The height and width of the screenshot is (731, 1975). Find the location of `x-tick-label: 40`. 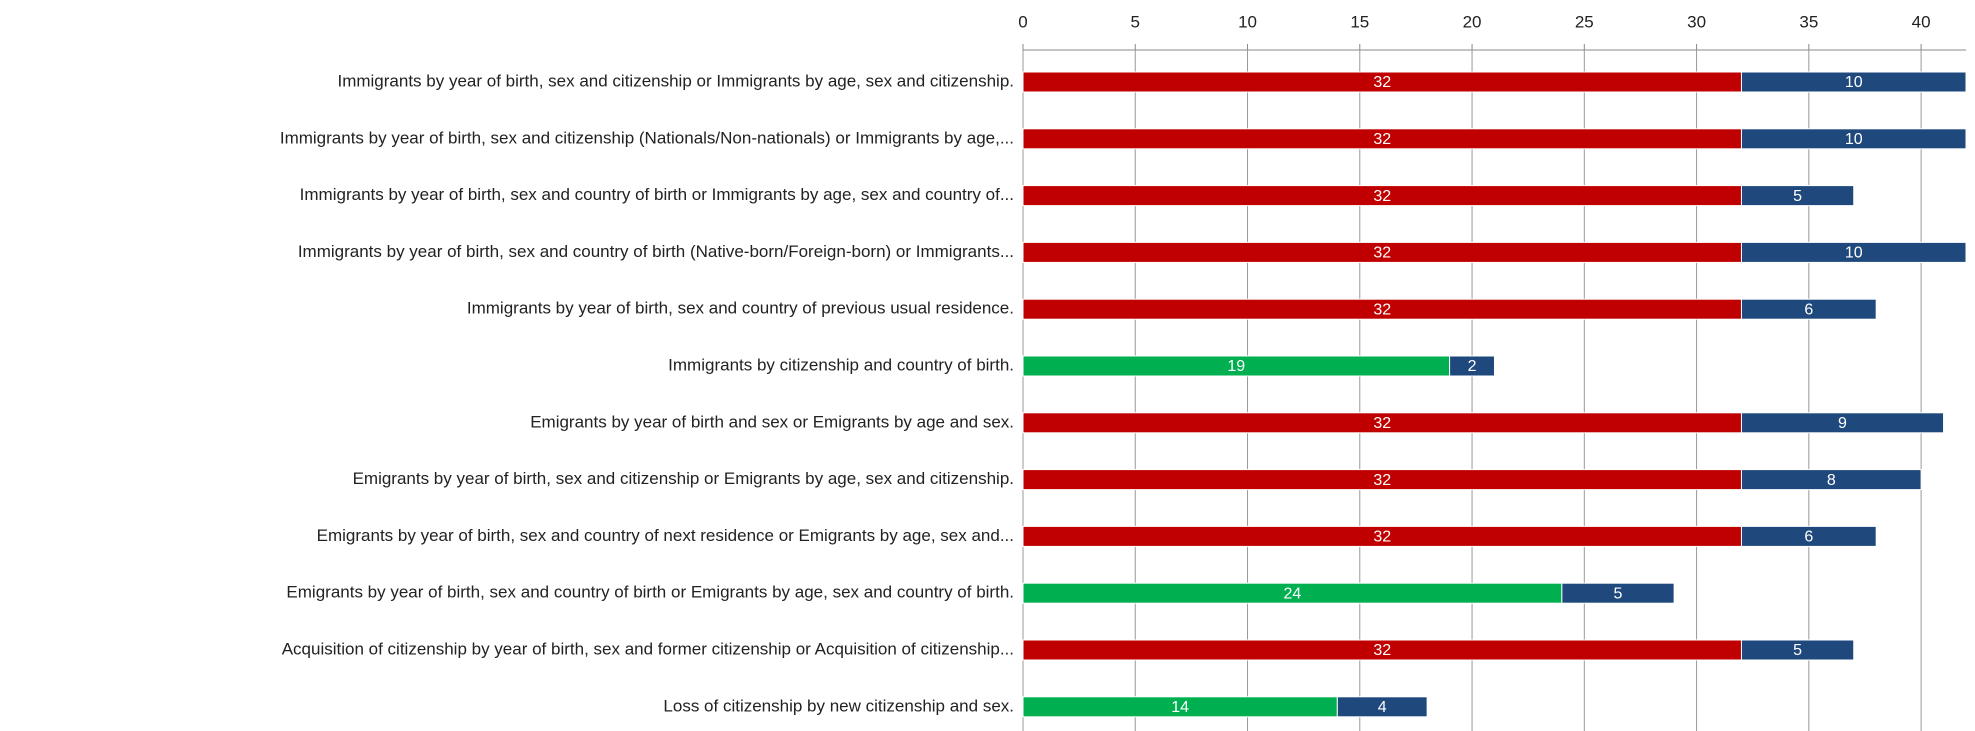

x-tick-label: 40 is located at coordinates (1921, 21).